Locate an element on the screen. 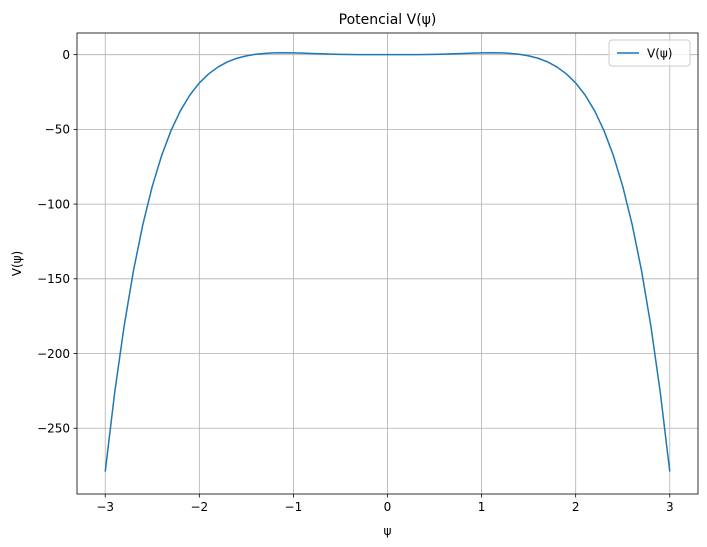  y-tick-label: −50 is located at coordinates (57, 130).